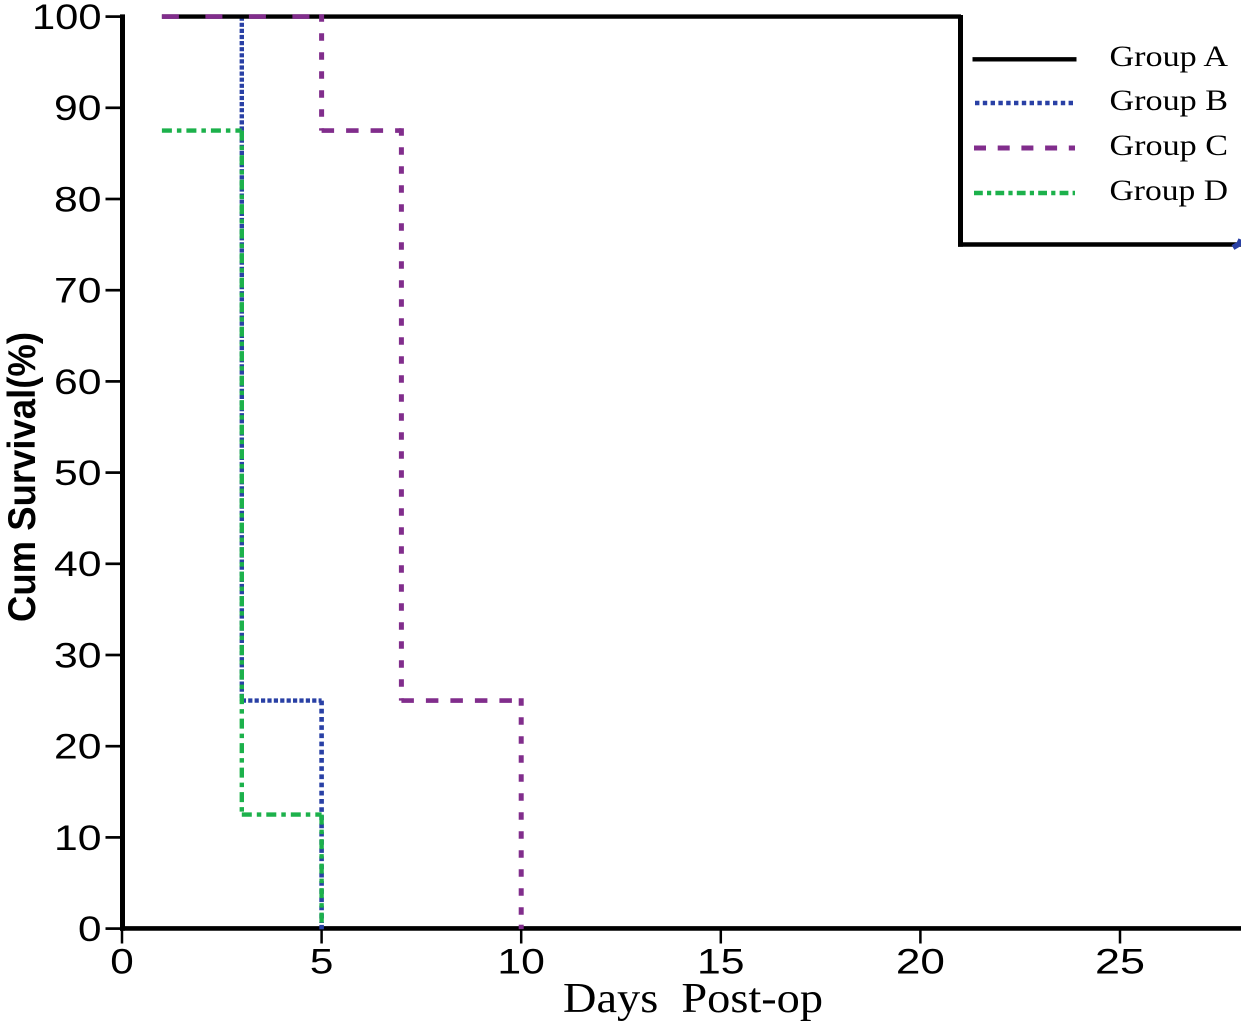  What do you see at coordinates (1169, 56) in the screenshot?
I see `svg-text: Group A` at bounding box center [1169, 56].